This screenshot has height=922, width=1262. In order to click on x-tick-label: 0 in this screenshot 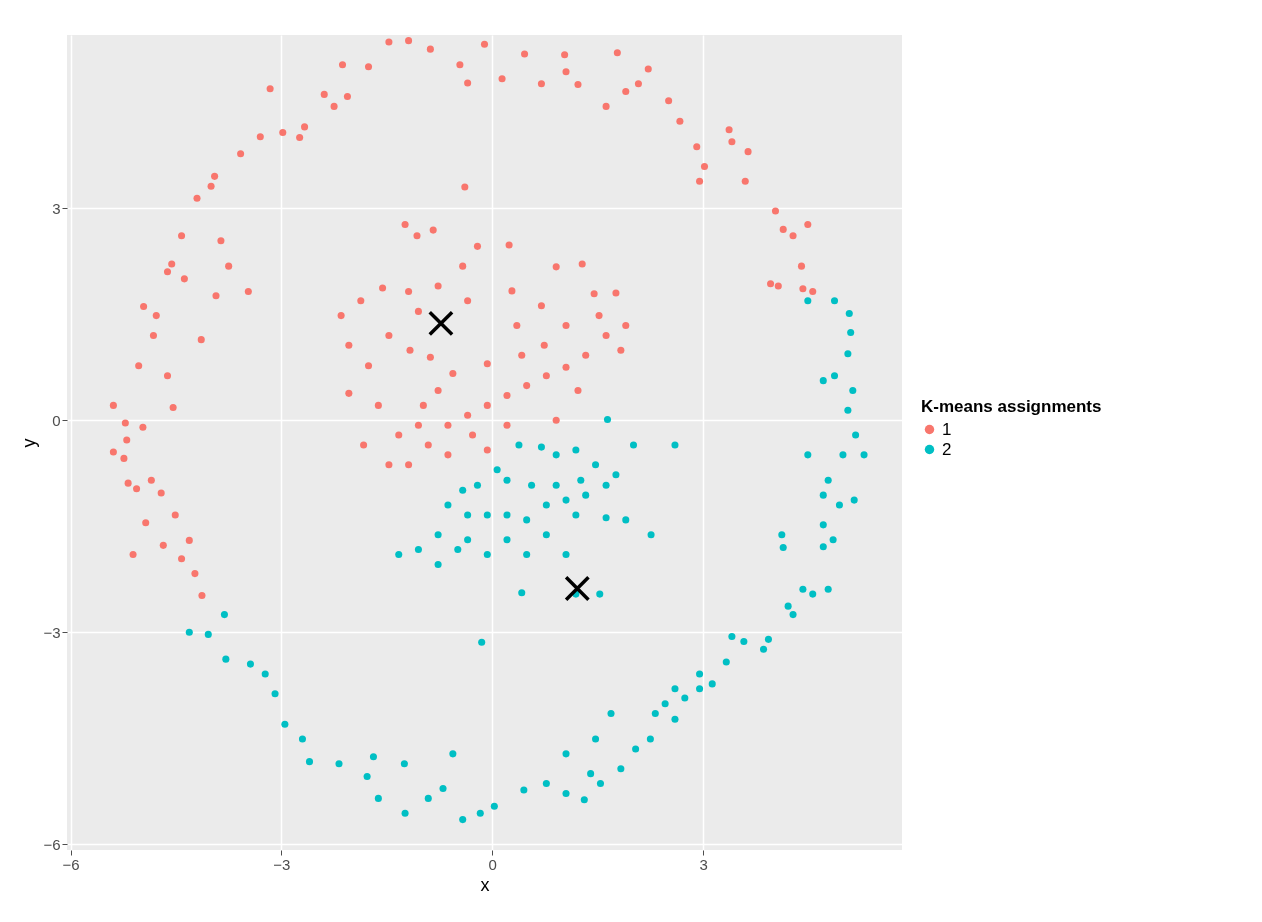, I will do `click(492, 864)`.